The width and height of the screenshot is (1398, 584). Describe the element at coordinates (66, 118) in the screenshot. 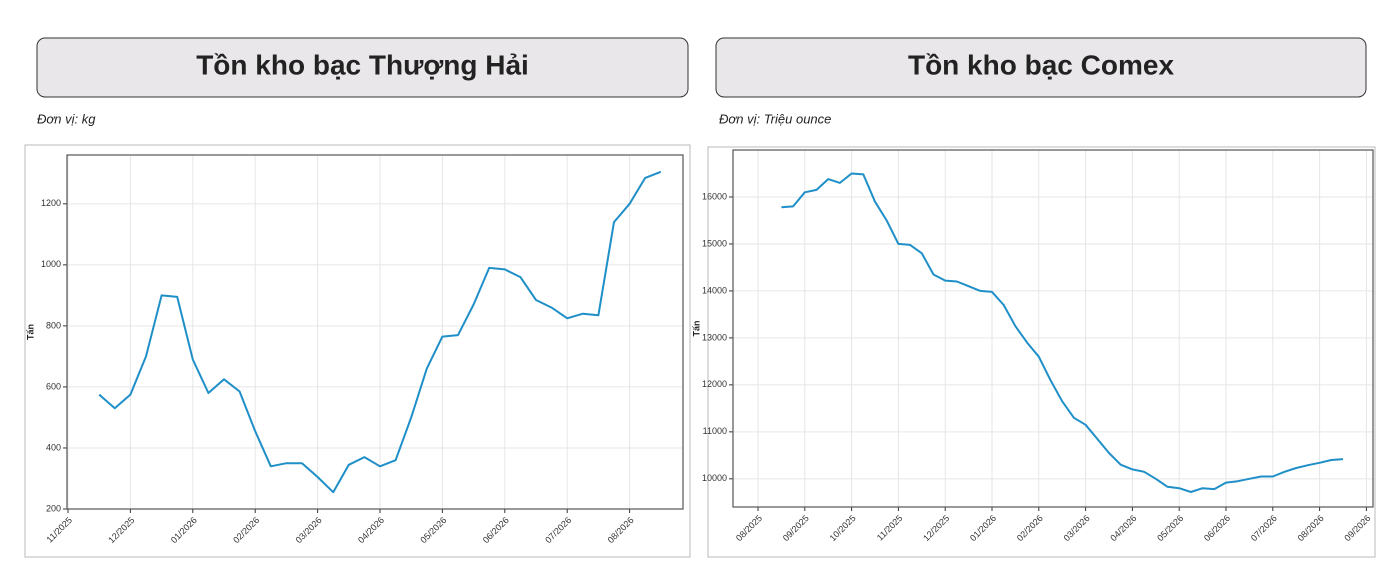

I see `subtitle: Đơn vị: kg` at that location.